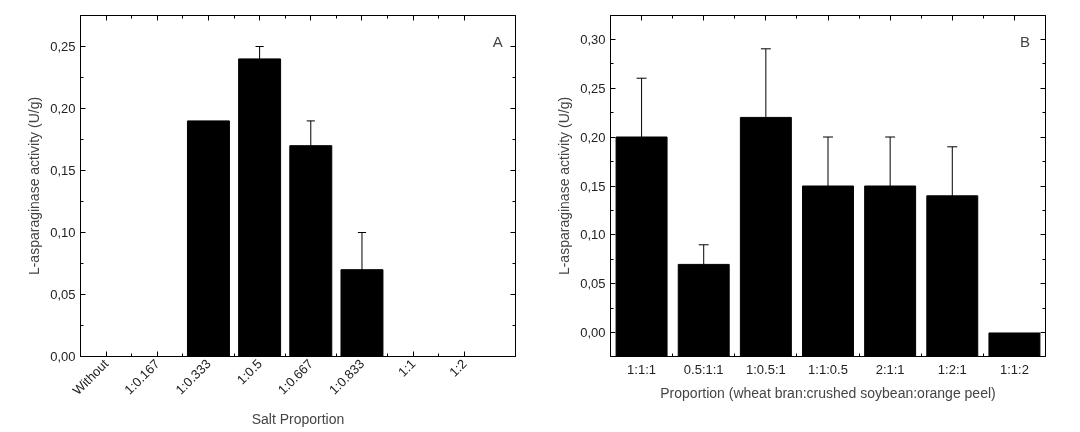 This screenshot has height=432, width=1080. Describe the element at coordinates (458, 368) in the screenshot. I see `x-tick-label: 1:2` at that location.